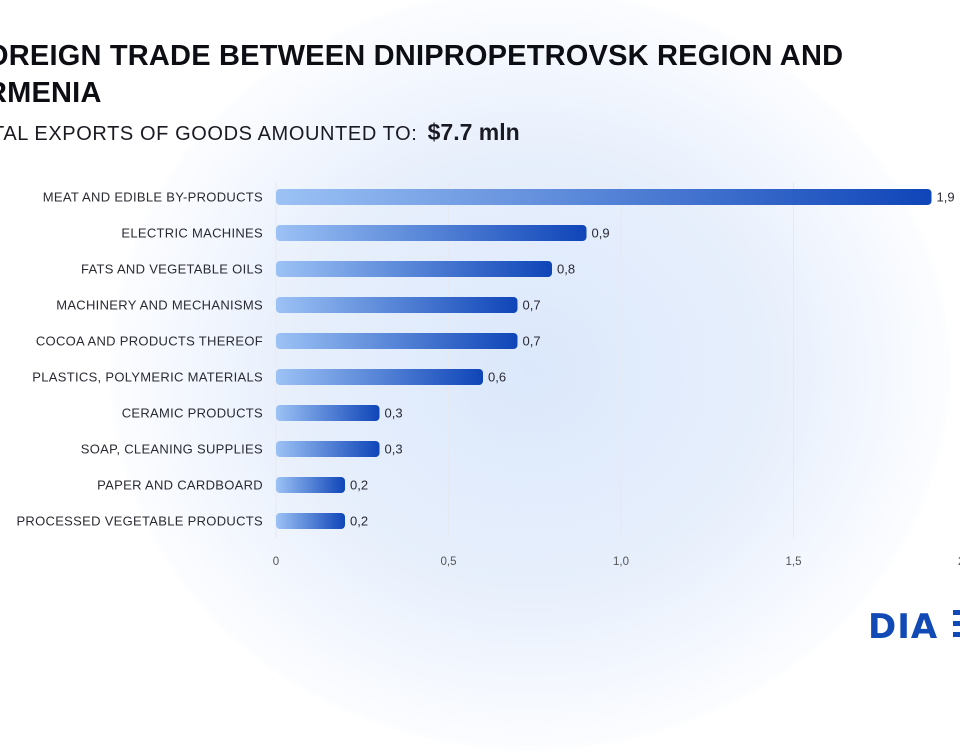 The image size is (960, 750). Describe the element at coordinates (601, 233) in the screenshot. I see `value-label: 0,9` at that location.